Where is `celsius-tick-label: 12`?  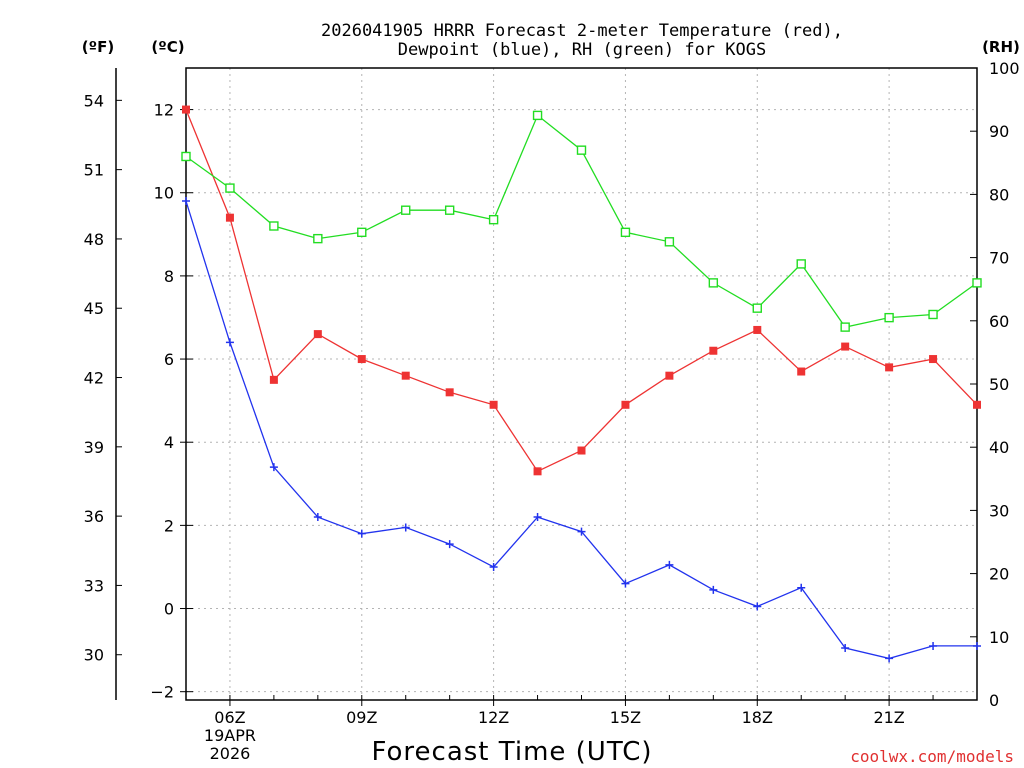 celsius-tick-label: 12 is located at coordinates (164, 110).